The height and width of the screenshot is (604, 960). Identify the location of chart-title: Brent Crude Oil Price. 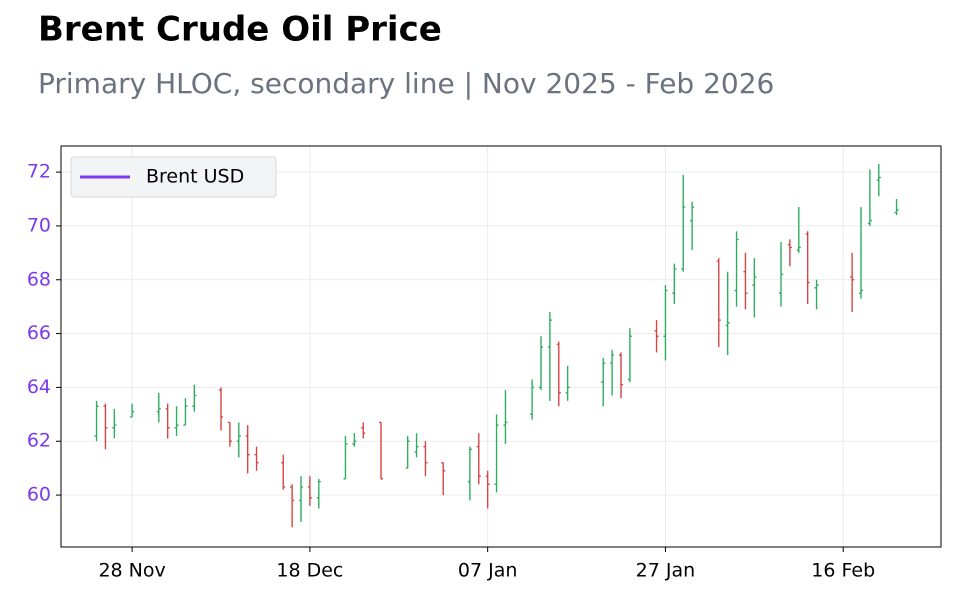
(240, 30).